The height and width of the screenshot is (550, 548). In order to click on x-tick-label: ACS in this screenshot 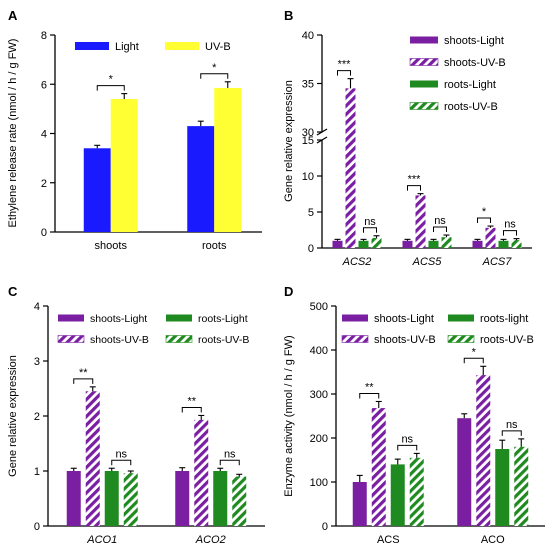, I will do `click(388, 540)`.